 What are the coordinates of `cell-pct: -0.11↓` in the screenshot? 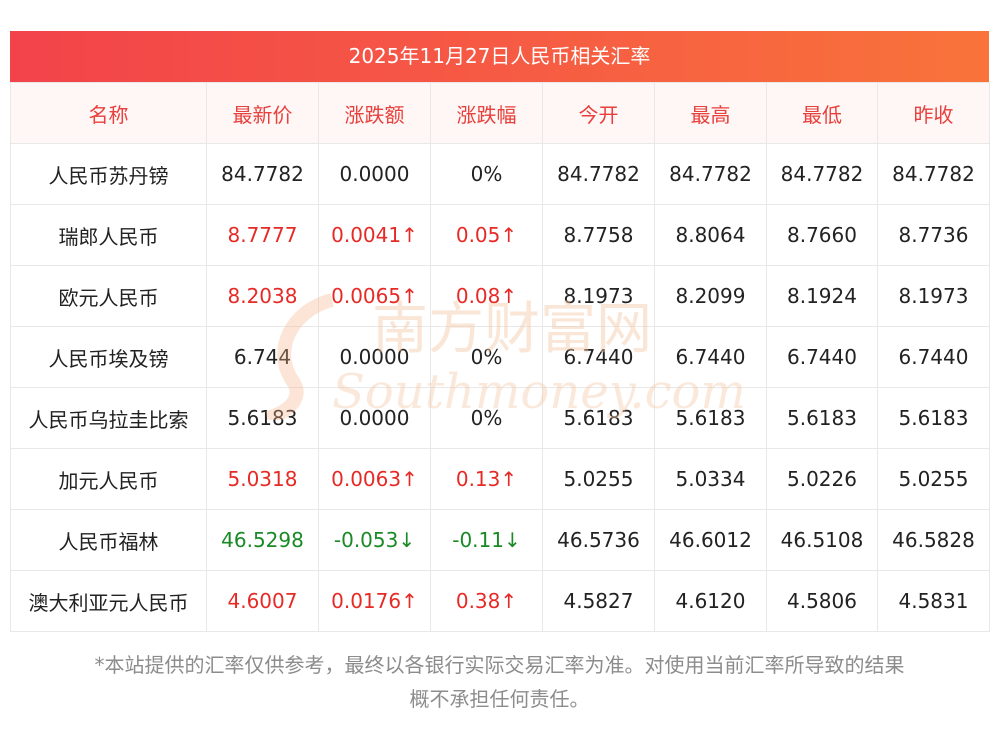 It's located at (486, 540).